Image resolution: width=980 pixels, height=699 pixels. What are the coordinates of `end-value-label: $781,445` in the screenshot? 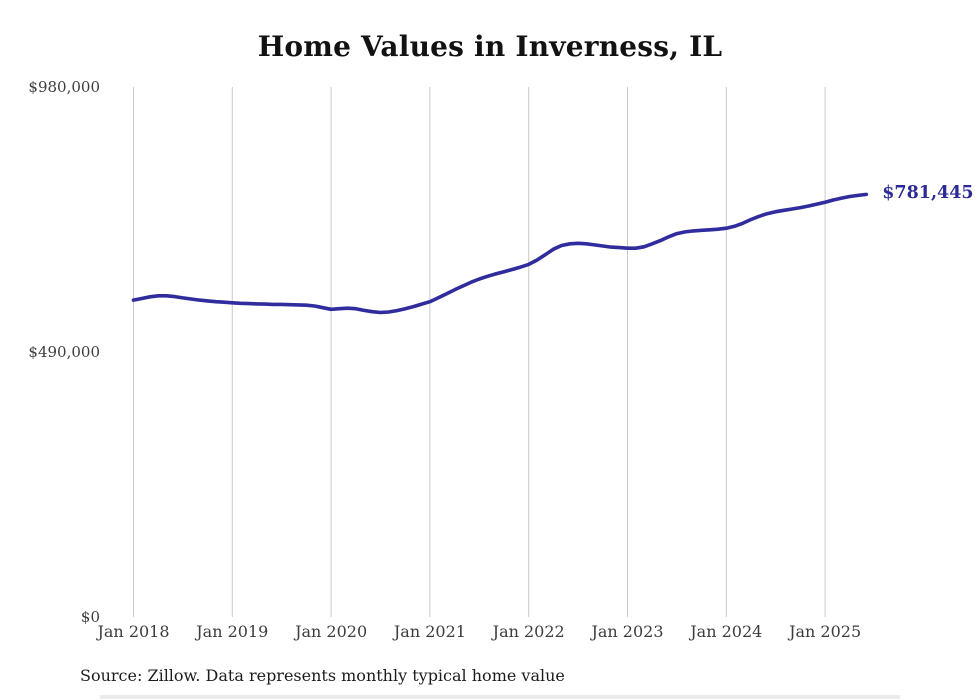 It's located at (928, 193).